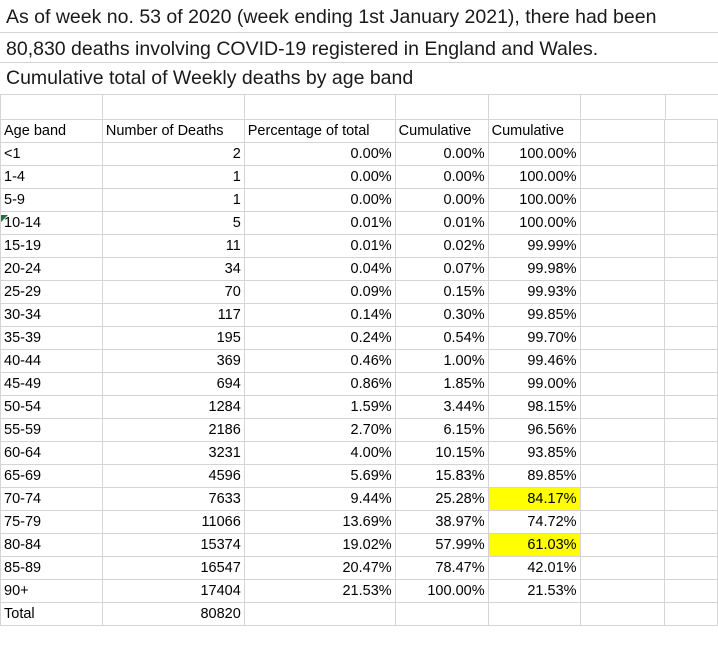 The width and height of the screenshot is (718, 649). I want to click on deaths-cell: 2186, so click(173, 430).